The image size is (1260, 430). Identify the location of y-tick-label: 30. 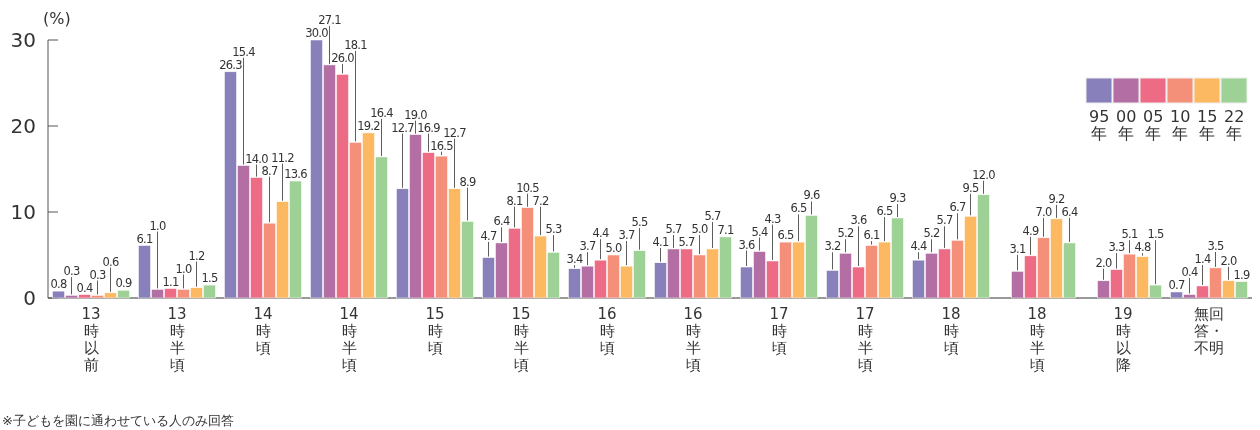
(23, 40).